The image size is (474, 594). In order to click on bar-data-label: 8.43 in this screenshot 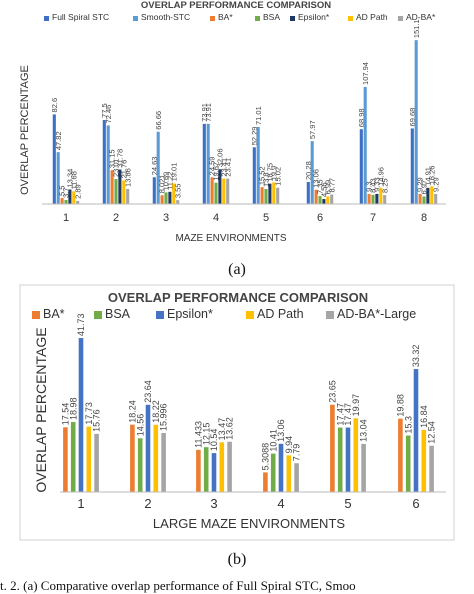, I will do `click(373, 185)`.